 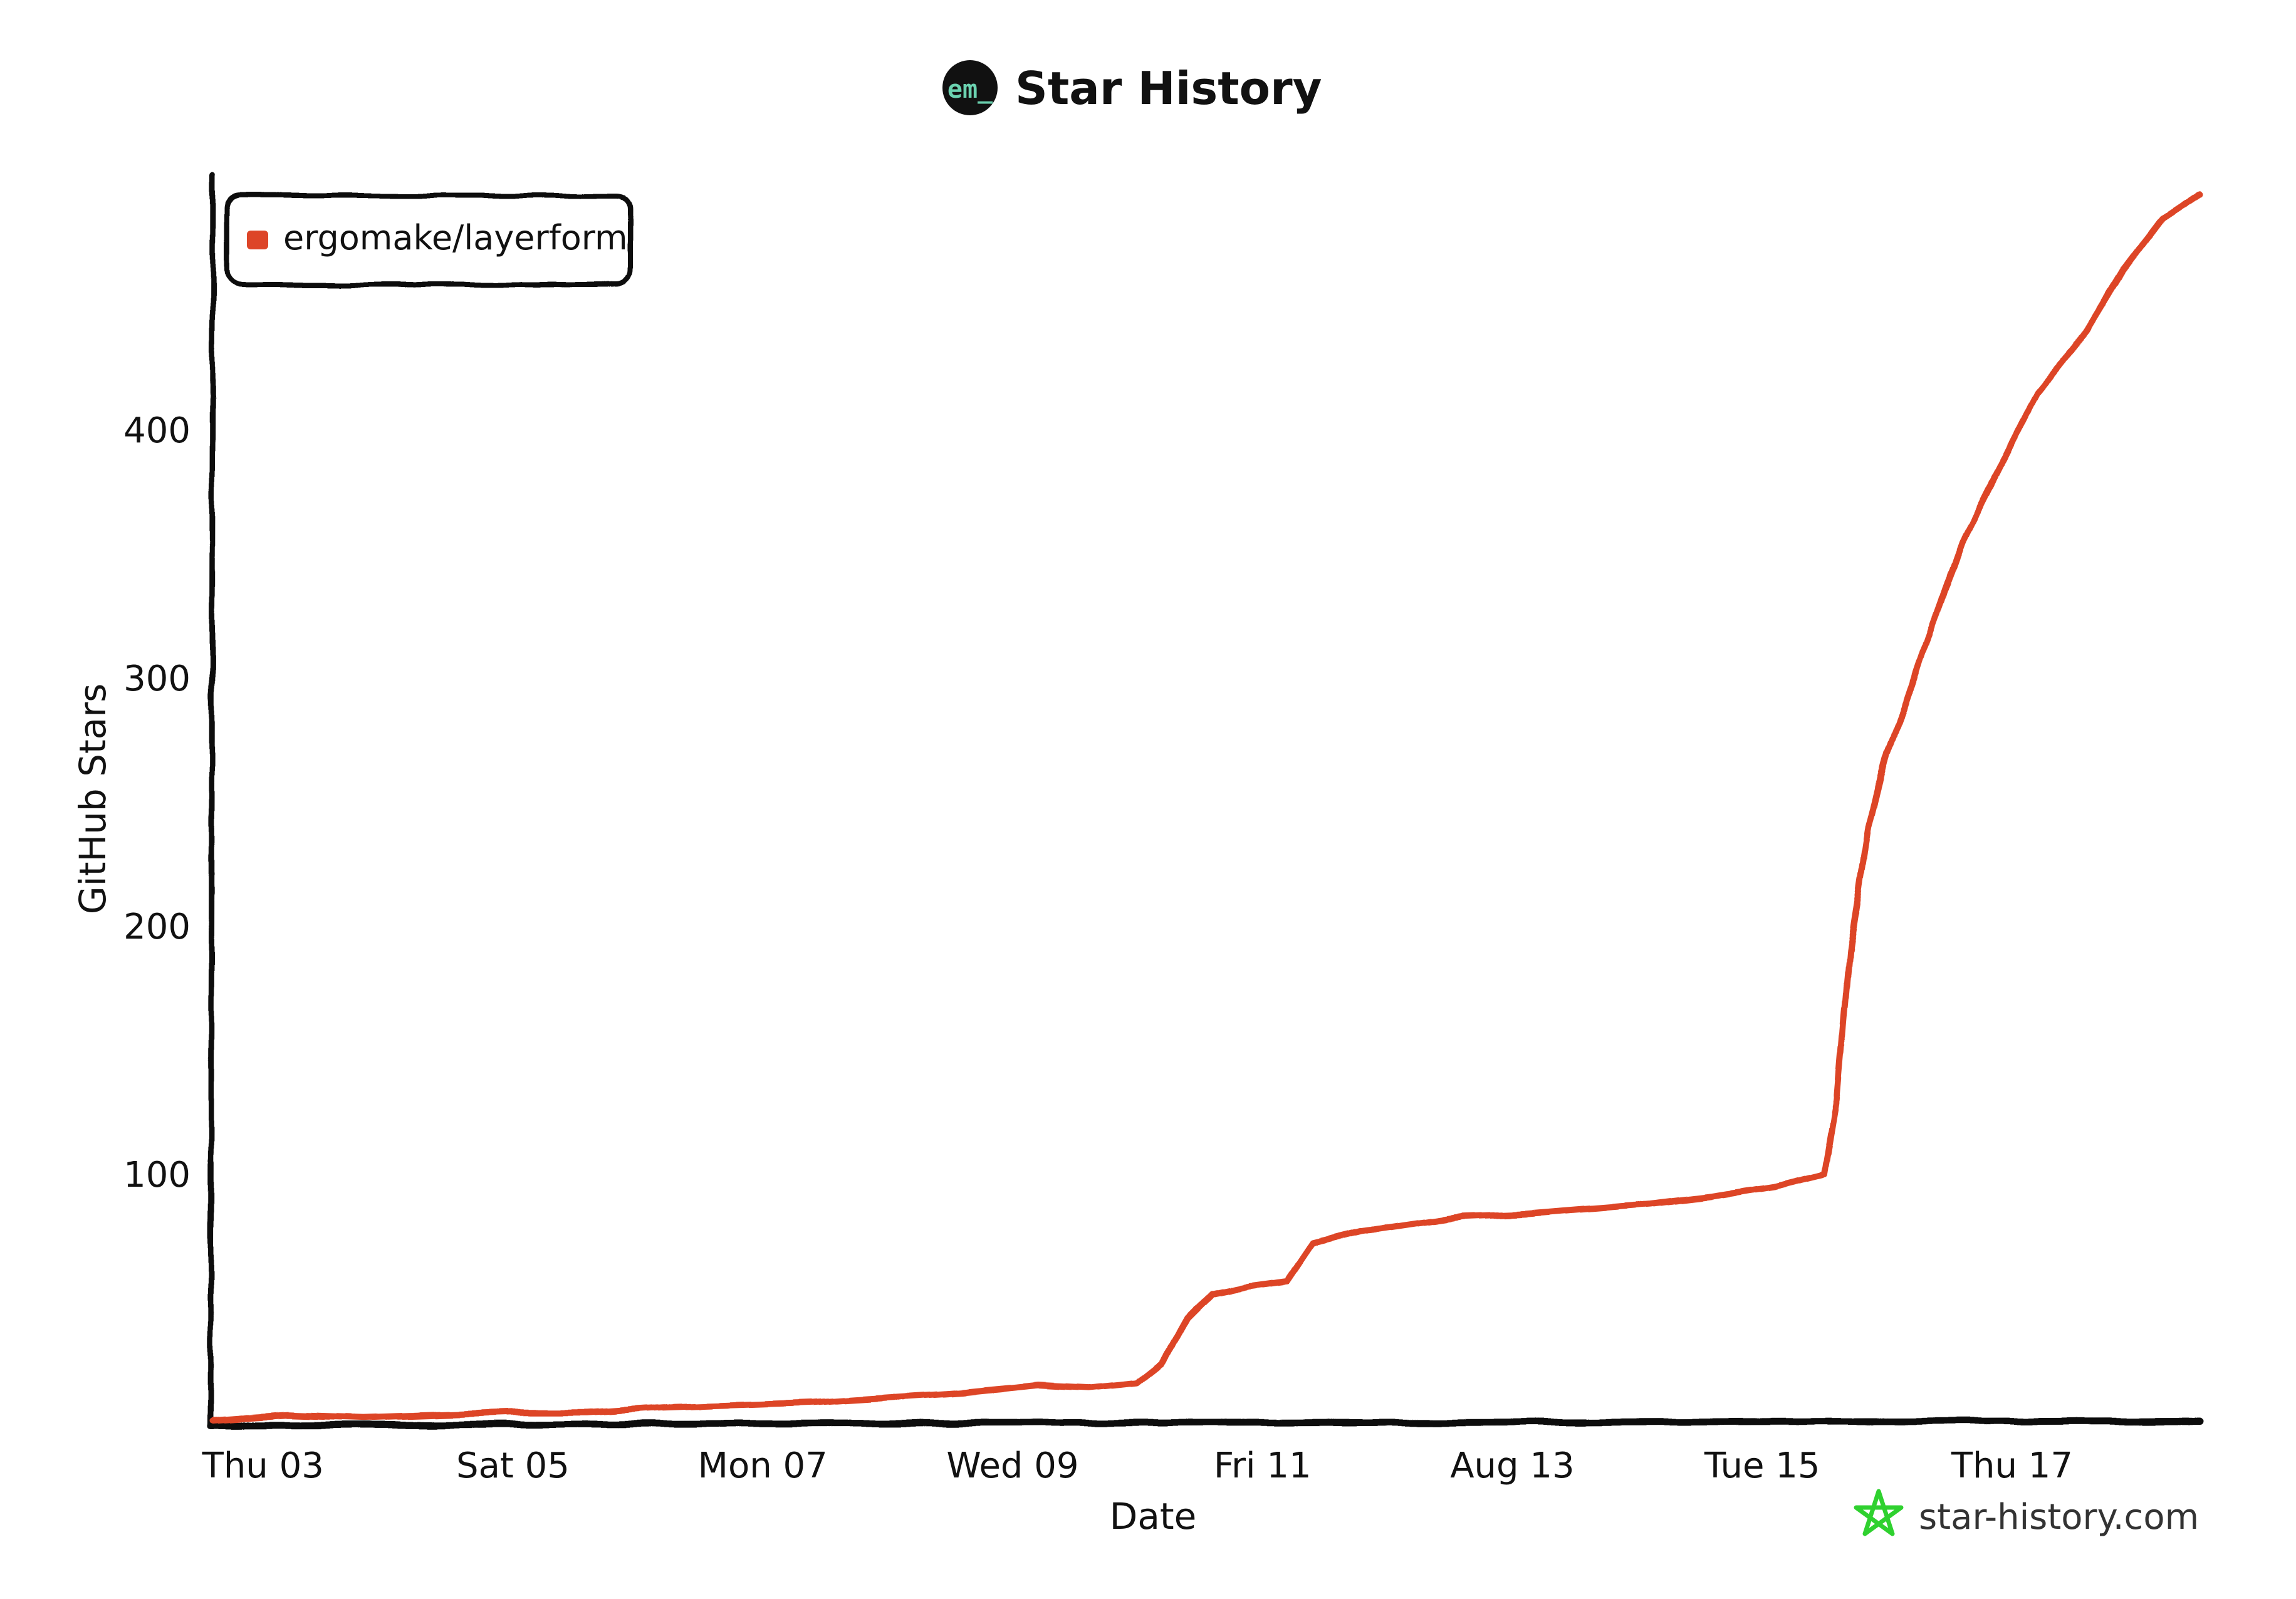 What do you see at coordinates (1153, 1516) in the screenshot?
I see `x-axis-label: Date` at bounding box center [1153, 1516].